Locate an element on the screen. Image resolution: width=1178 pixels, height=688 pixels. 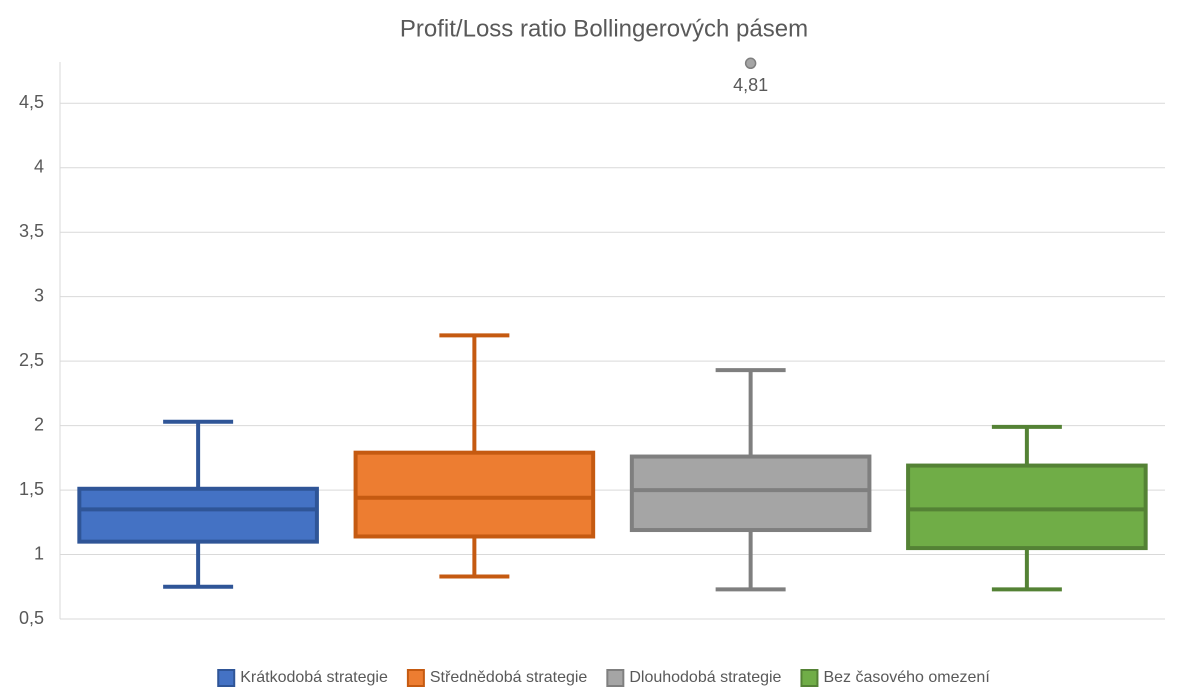
legend-label: Střednědobá strategie is located at coordinates (509, 677).